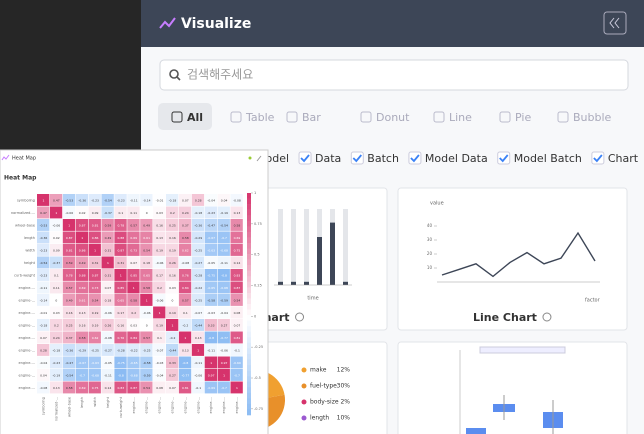 The height and width of the screenshot is (434, 644). Describe the element at coordinates (20, 178) in the screenshot. I see `heatmap-title: Heat Map` at that location.